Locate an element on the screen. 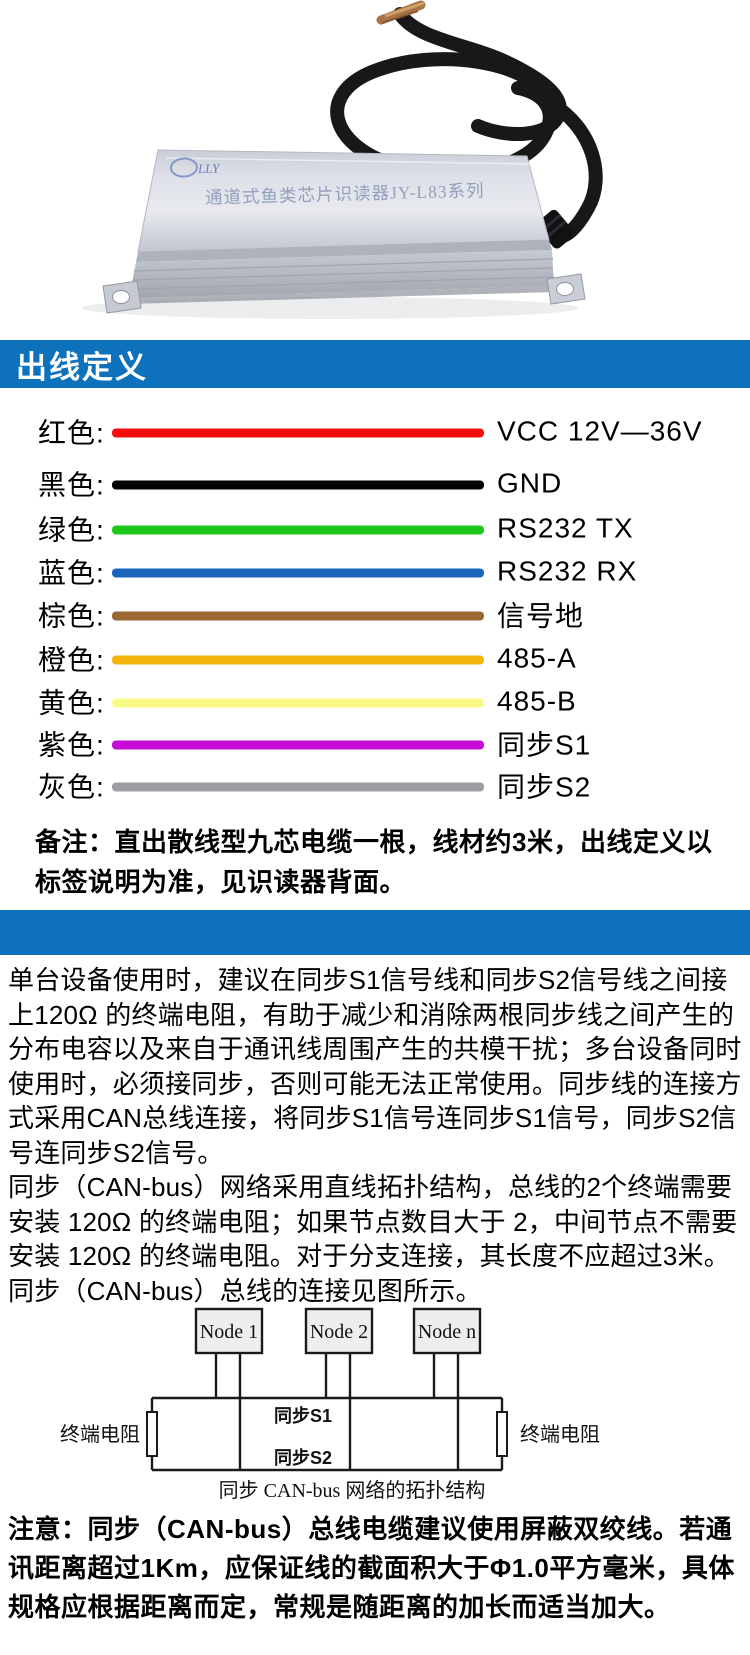 This screenshot has width=750, height=1655. node1-box is located at coordinates (229, 1331).